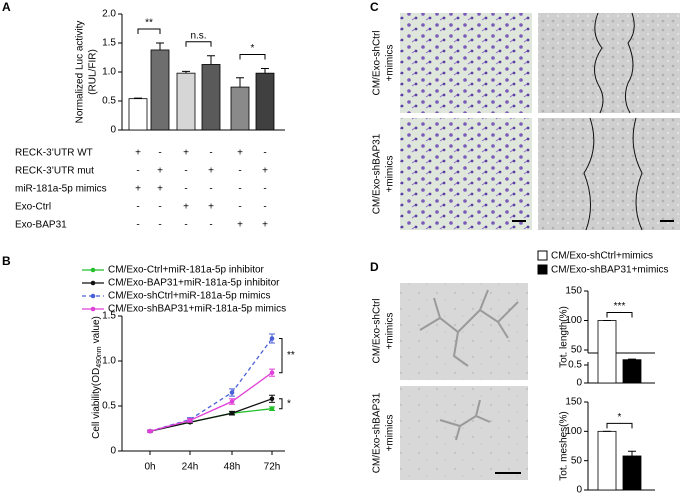 The image size is (693, 500). I want to click on y-axis-label: Tot. length(%), so click(564, 337).